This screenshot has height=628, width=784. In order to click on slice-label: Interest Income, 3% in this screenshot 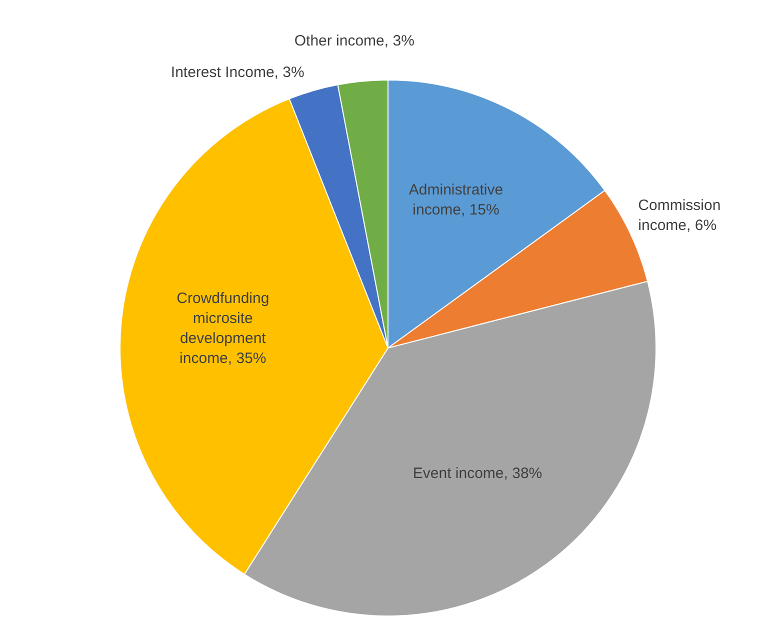, I will do `click(237, 72)`.